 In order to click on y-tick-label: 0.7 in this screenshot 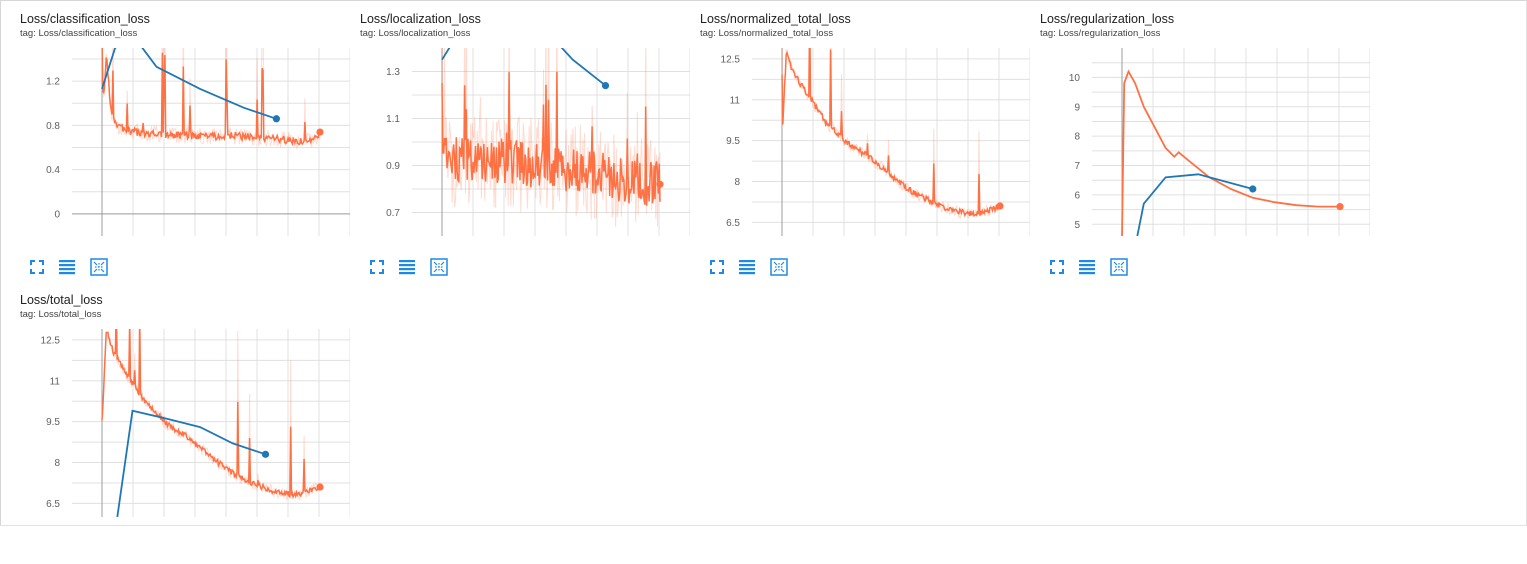, I will do `click(393, 213)`.